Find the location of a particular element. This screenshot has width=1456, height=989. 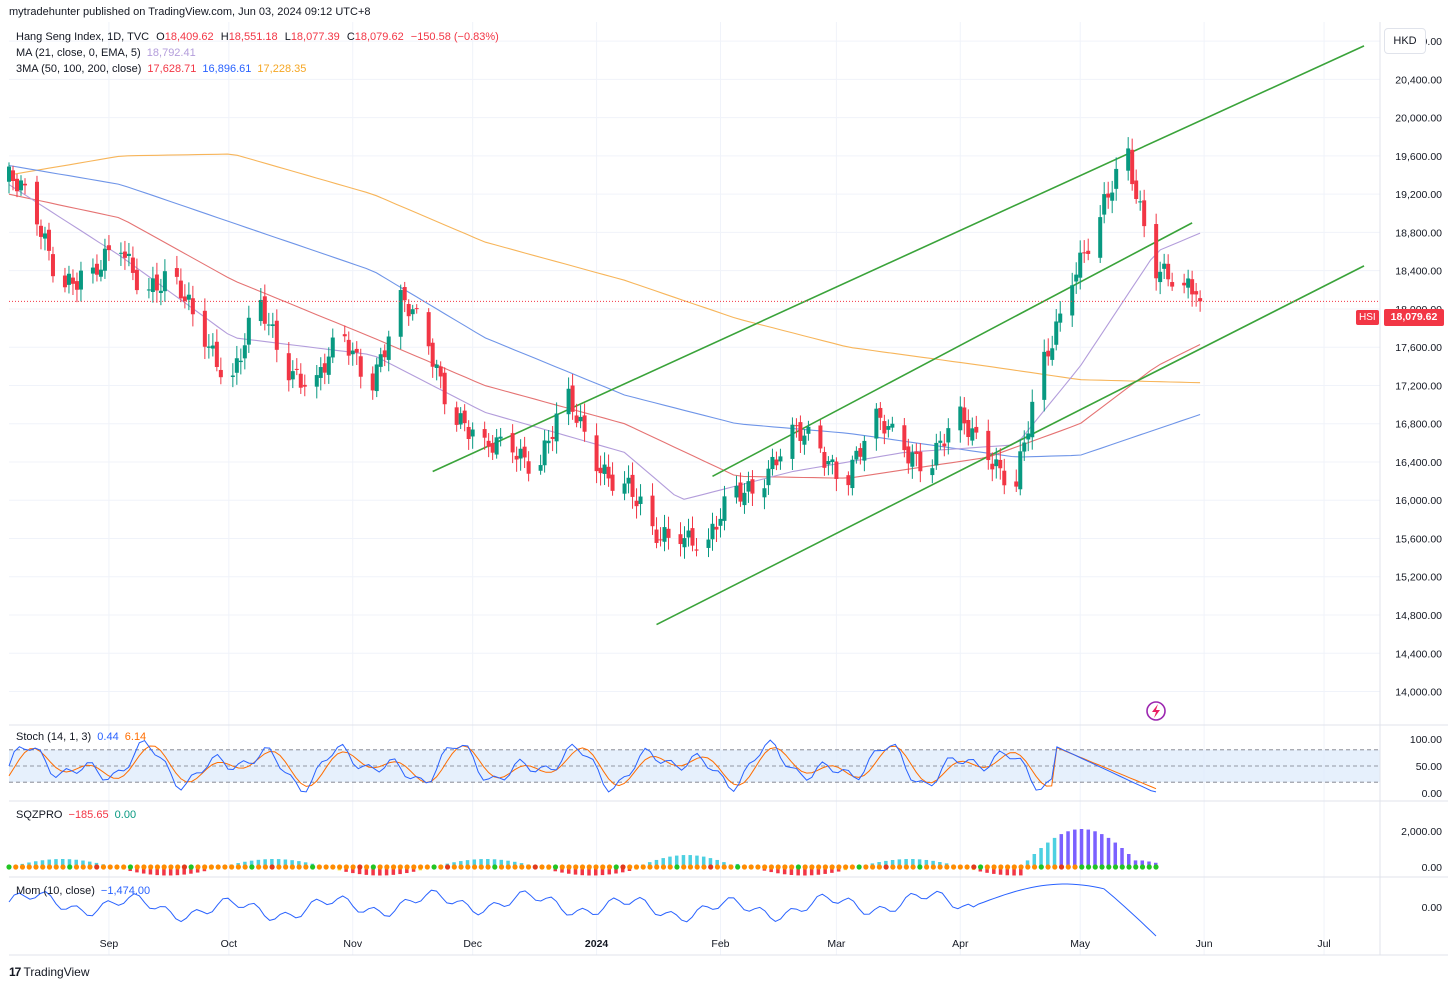

ma100-value: 16,896.61 is located at coordinates (227, 69).